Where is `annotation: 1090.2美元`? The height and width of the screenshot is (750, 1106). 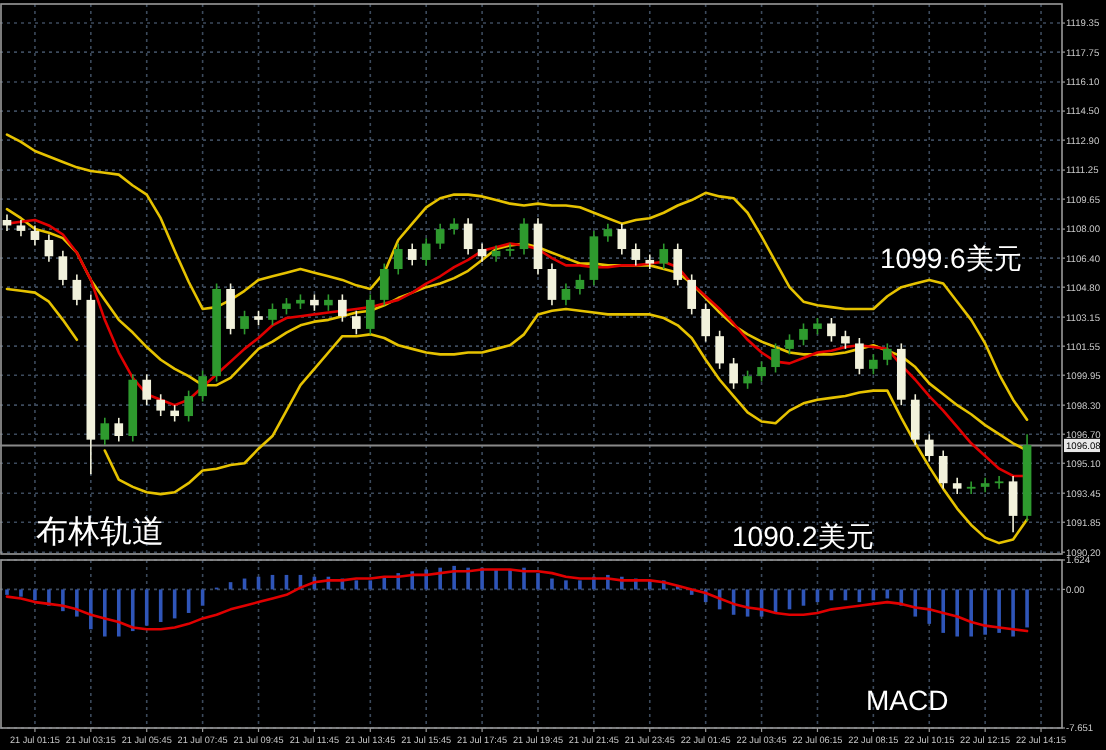
annotation: 1090.2美元 is located at coordinates (803, 536).